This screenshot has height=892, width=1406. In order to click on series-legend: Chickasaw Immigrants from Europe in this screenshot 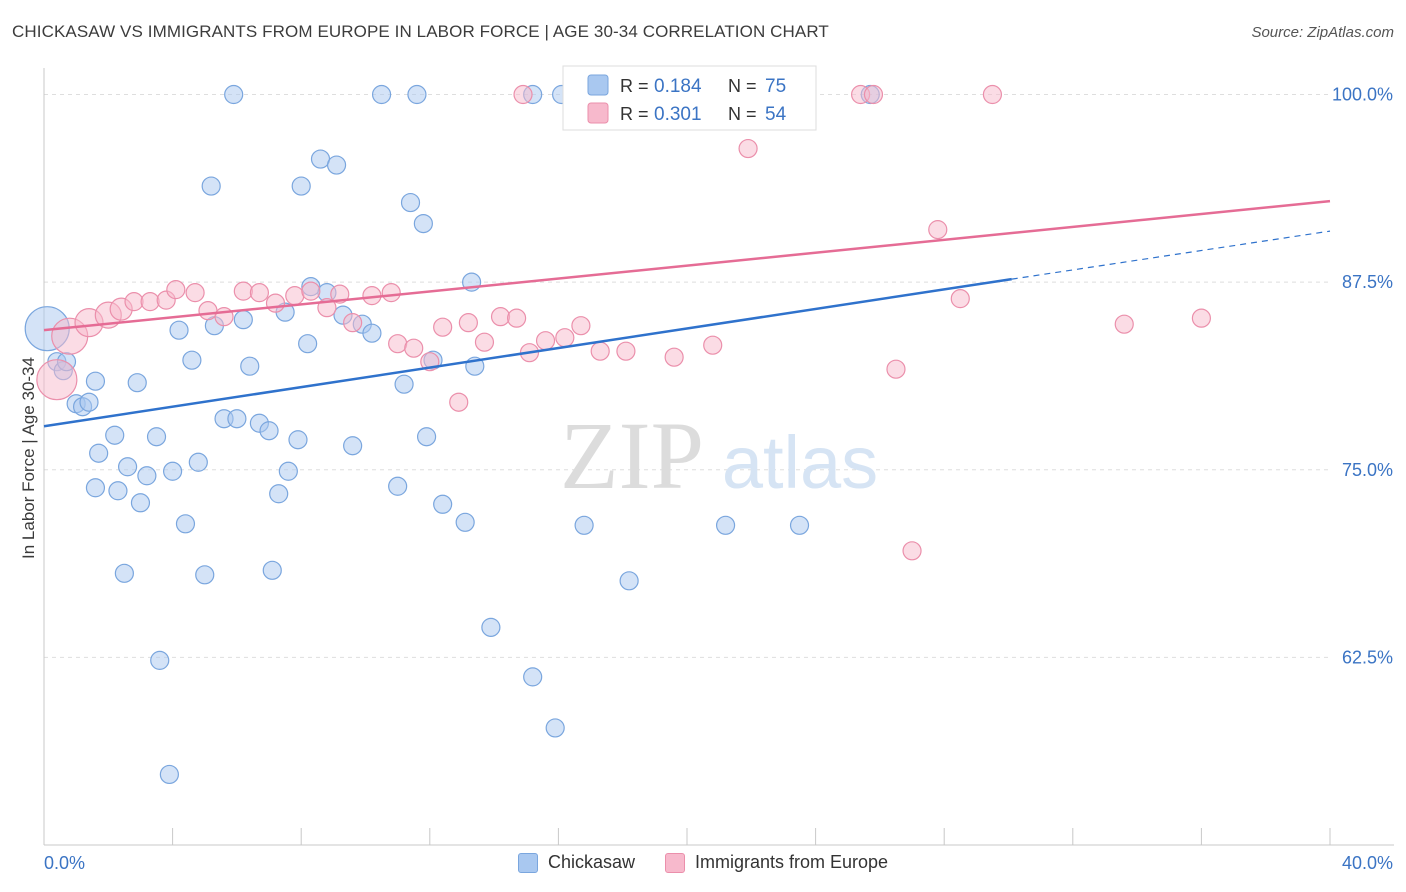, I will do `click(703, 862)`.